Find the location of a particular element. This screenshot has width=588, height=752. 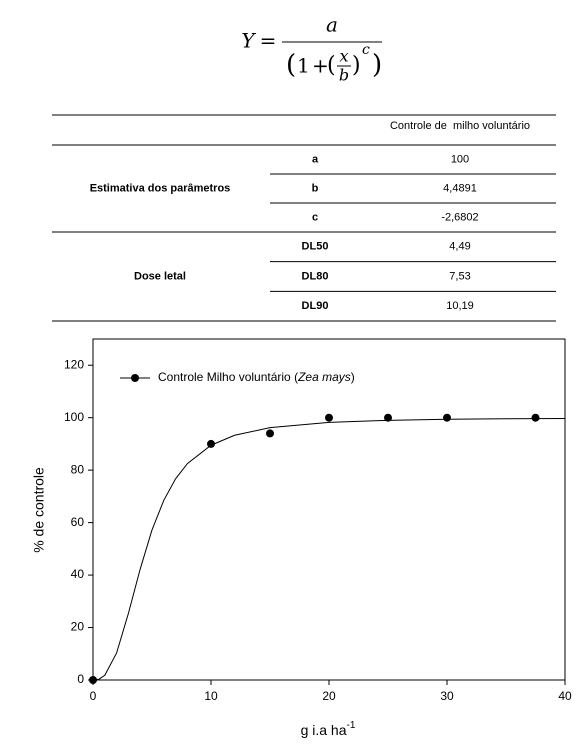

legend-marker is located at coordinates (135, 378).